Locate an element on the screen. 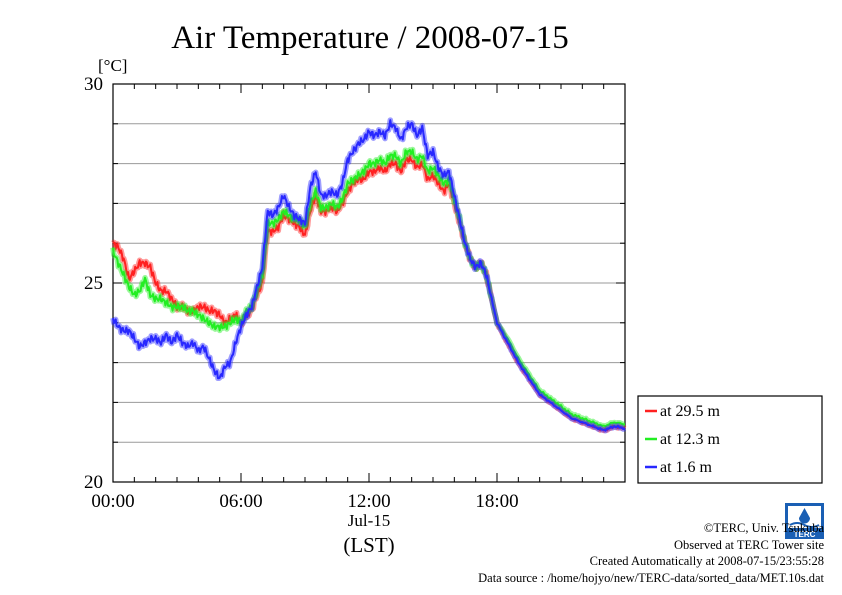 The width and height of the screenshot is (842, 595). x-tick-labels: 00:00 06:00 12:00 18:00 is located at coordinates (304, 501).